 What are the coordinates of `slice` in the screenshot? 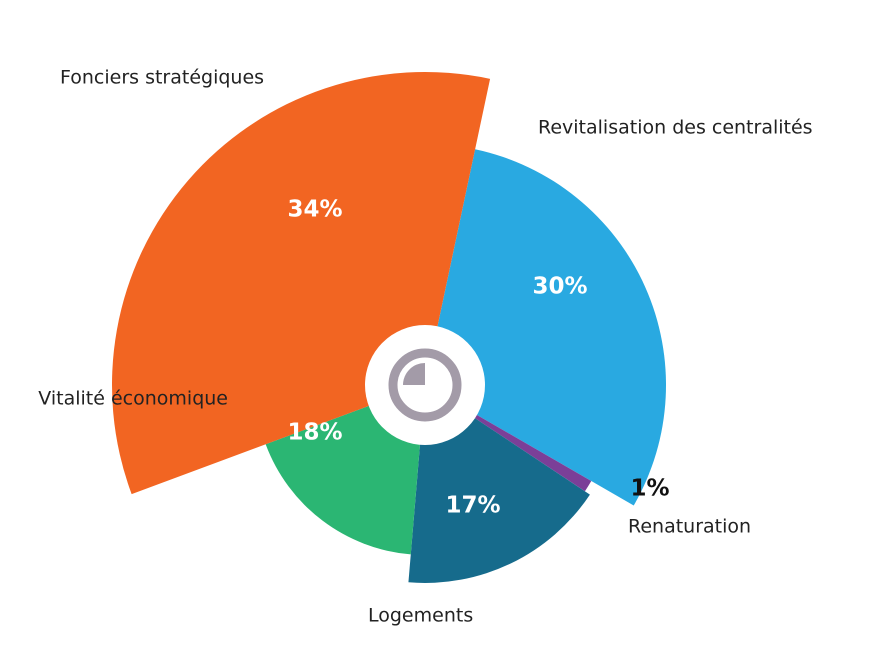 It's located at (545, 327).